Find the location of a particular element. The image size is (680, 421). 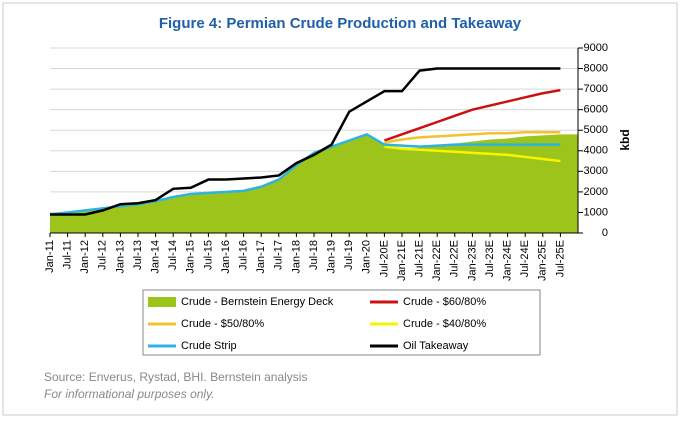

x-tick-label: Jul-25E is located at coordinates (560, 258).